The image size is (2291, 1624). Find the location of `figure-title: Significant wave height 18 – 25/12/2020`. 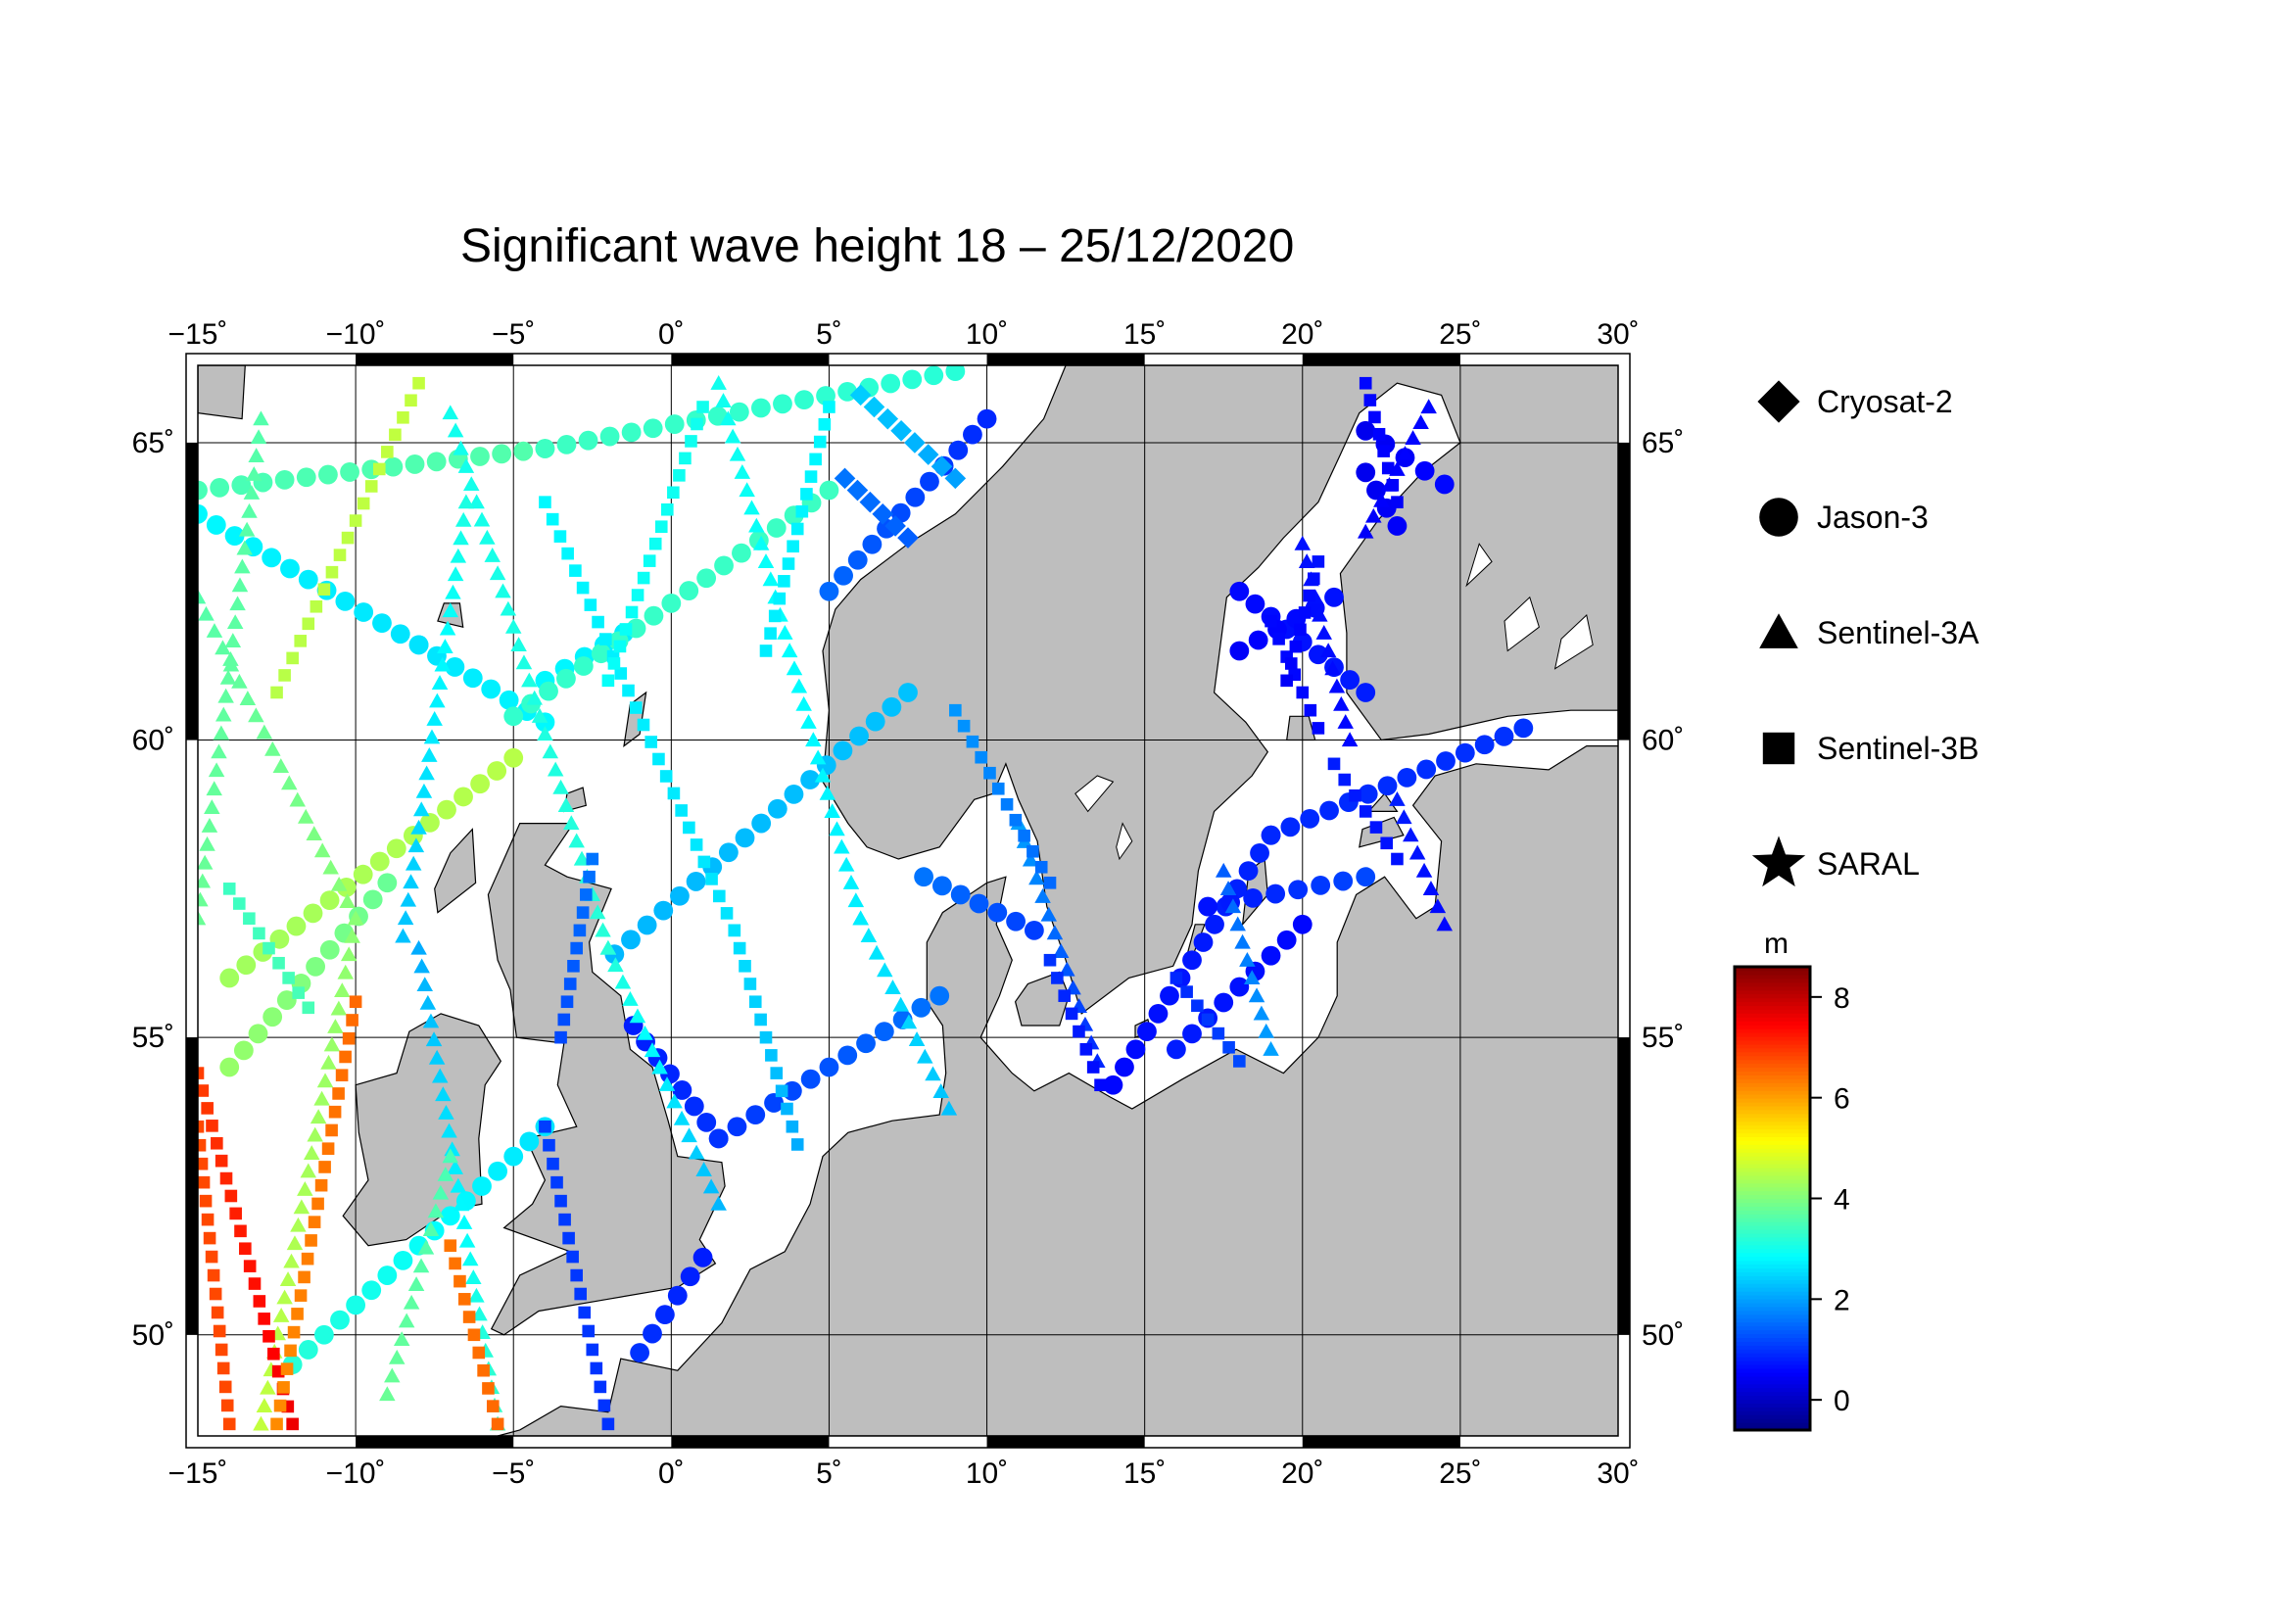

figure-title: Significant wave height 18 – 25/12/2020 is located at coordinates (877, 246).